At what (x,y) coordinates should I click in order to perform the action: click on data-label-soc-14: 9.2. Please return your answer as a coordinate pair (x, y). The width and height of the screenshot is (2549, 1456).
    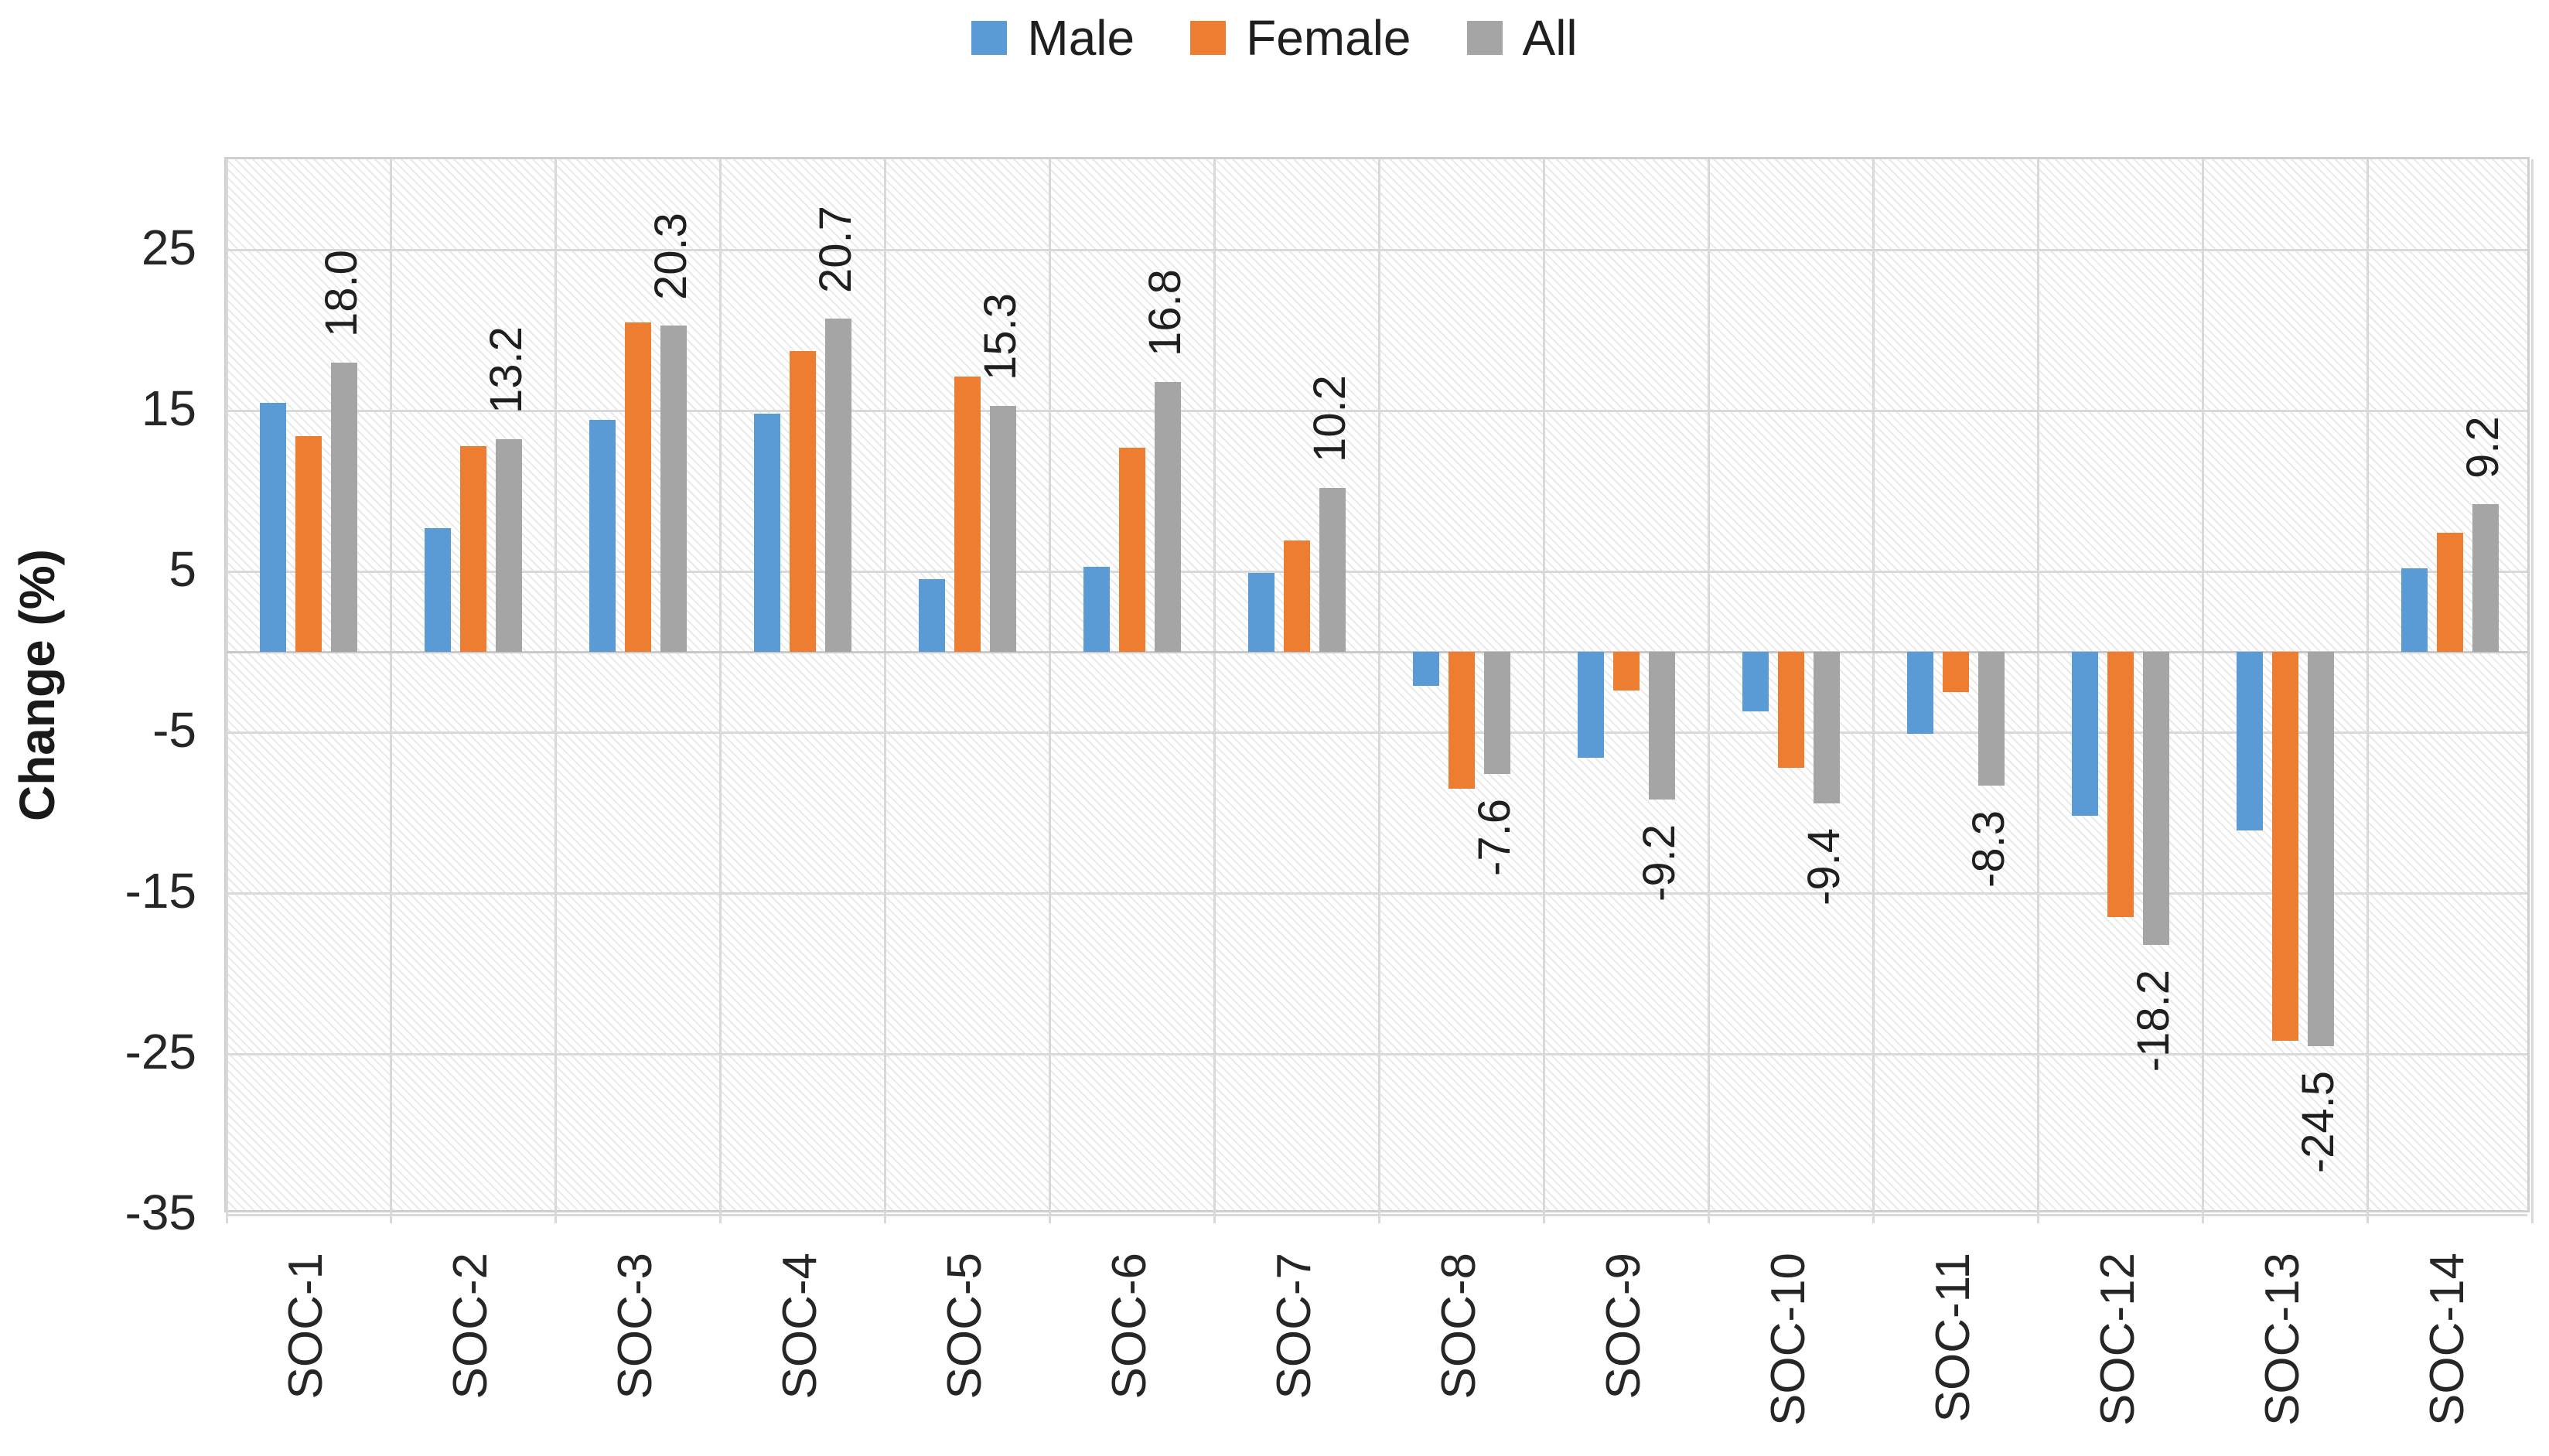
    Looking at the image, I should click on (2482, 447).